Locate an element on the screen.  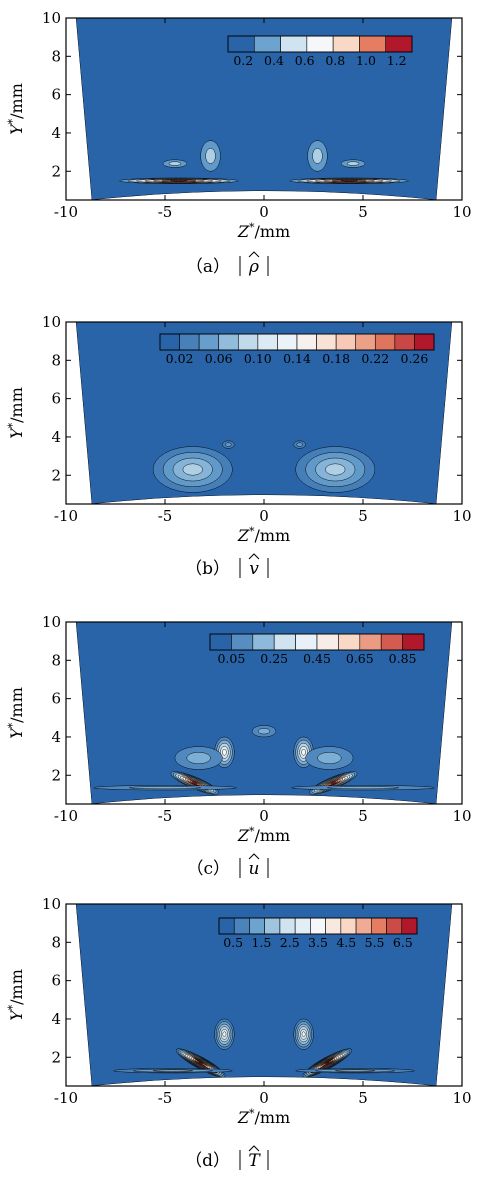
colorbar-tick-label: 0.5 is located at coordinates (233, 942).